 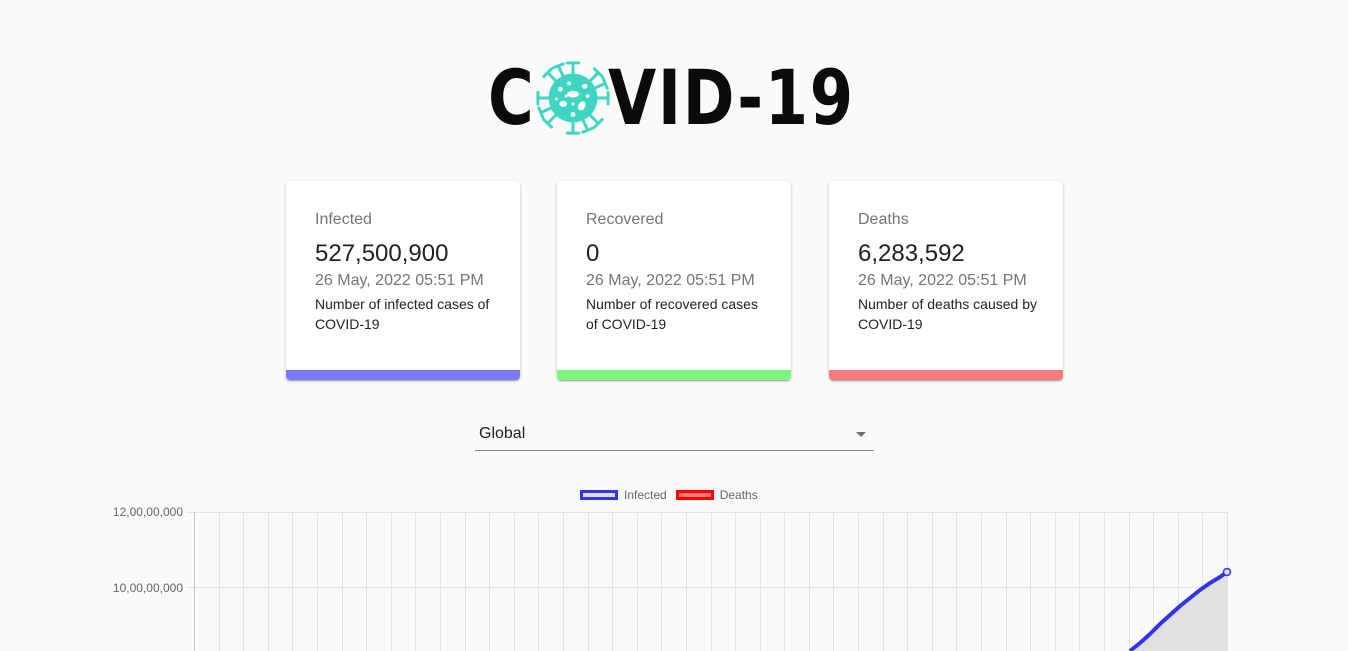 I want to click on card-title: Infected, so click(x=343, y=219).